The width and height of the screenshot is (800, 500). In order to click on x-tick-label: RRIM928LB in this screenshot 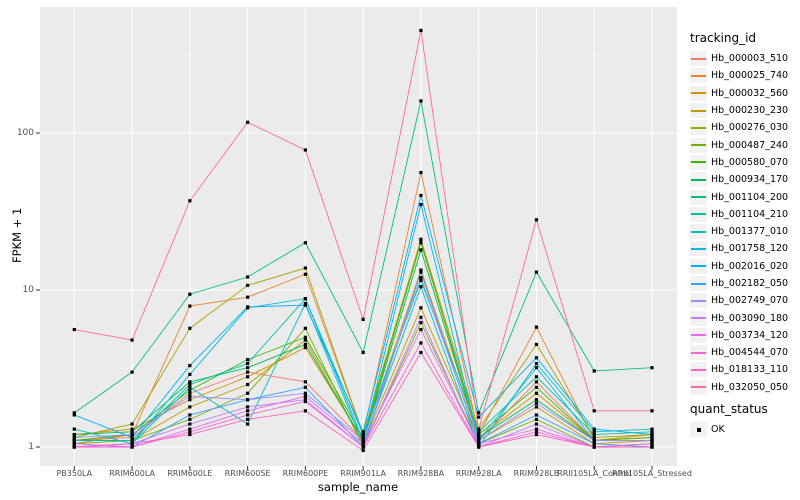, I will do `click(536, 473)`.